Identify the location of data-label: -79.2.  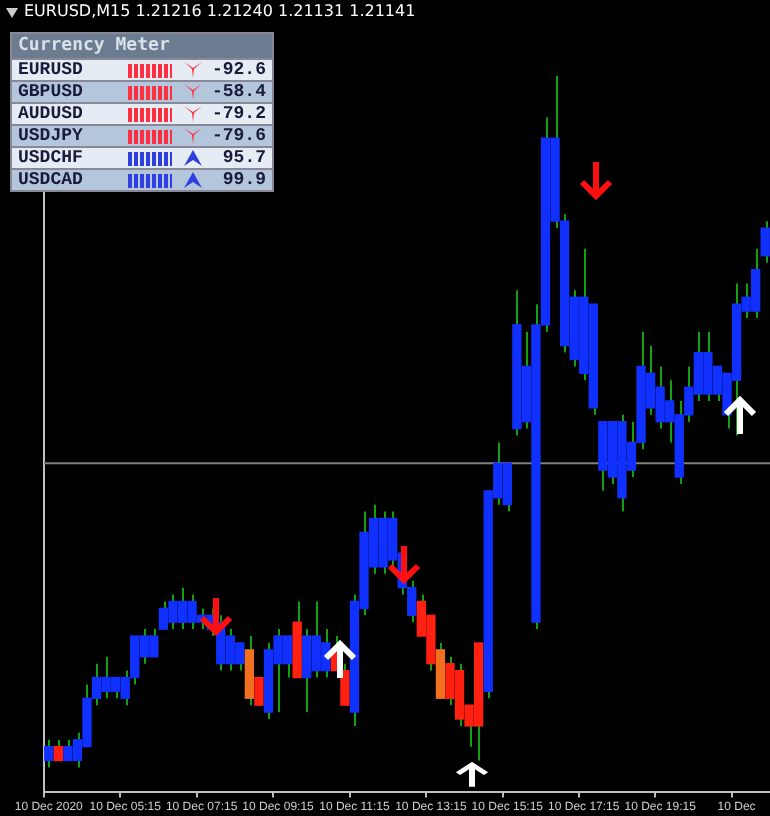
(239, 114).